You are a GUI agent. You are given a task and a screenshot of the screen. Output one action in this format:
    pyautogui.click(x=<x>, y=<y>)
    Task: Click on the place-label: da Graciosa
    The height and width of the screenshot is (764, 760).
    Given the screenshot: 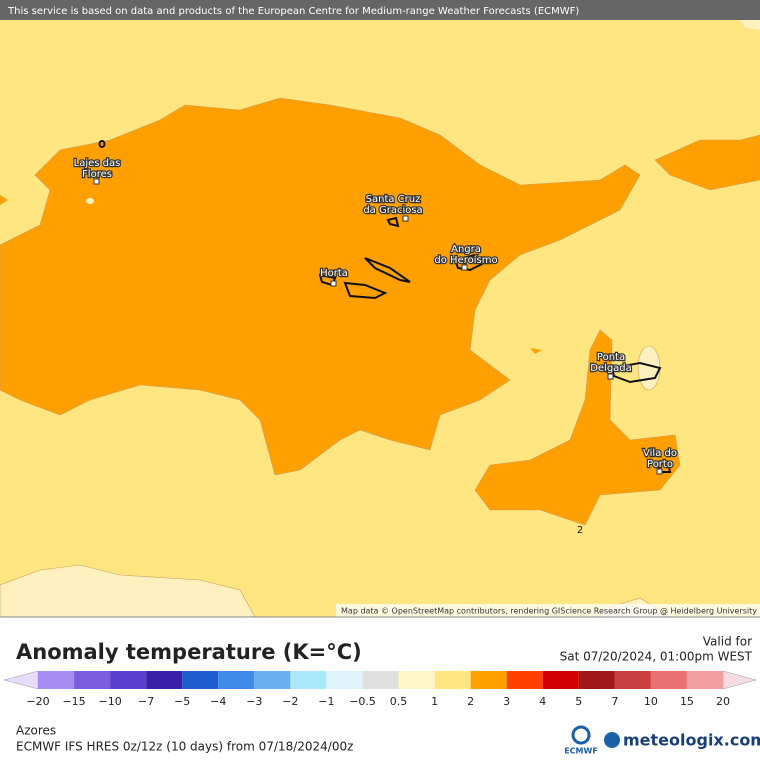 What is the action you would take?
    pyautogui.click(x=392, y=210)
    